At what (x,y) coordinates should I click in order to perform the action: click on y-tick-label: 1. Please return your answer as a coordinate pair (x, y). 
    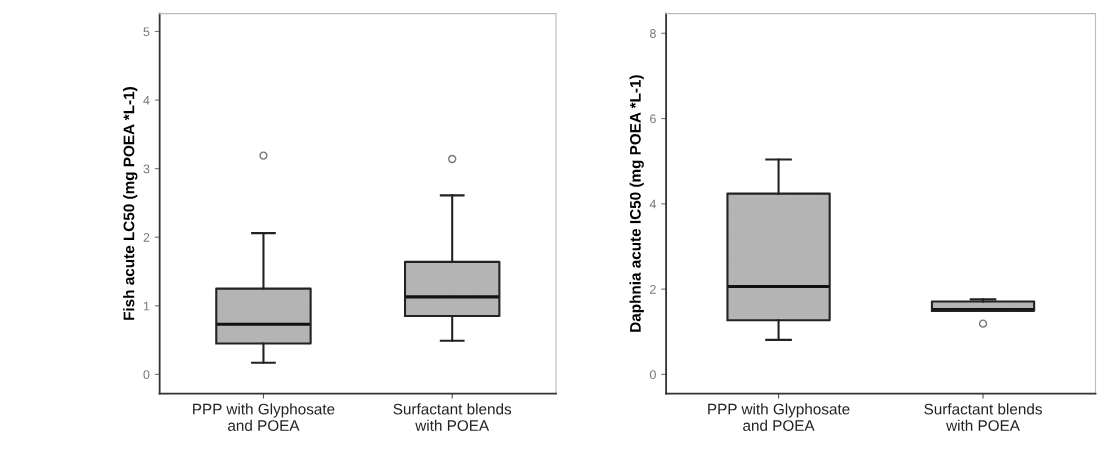
    Looking at the image, I should click on (146, 306).